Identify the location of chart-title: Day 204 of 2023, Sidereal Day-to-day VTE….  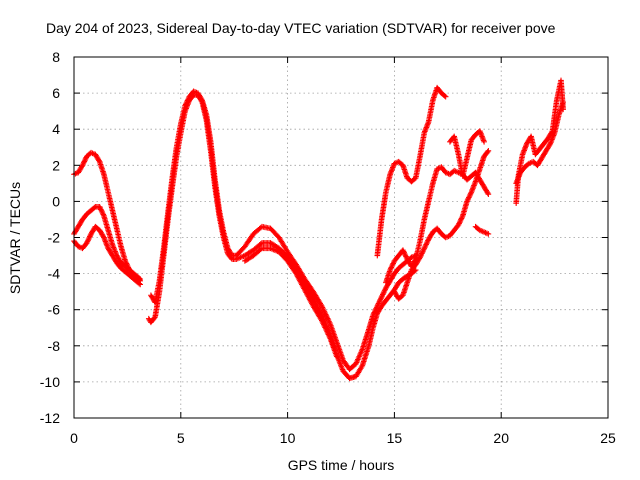
(301, 28).